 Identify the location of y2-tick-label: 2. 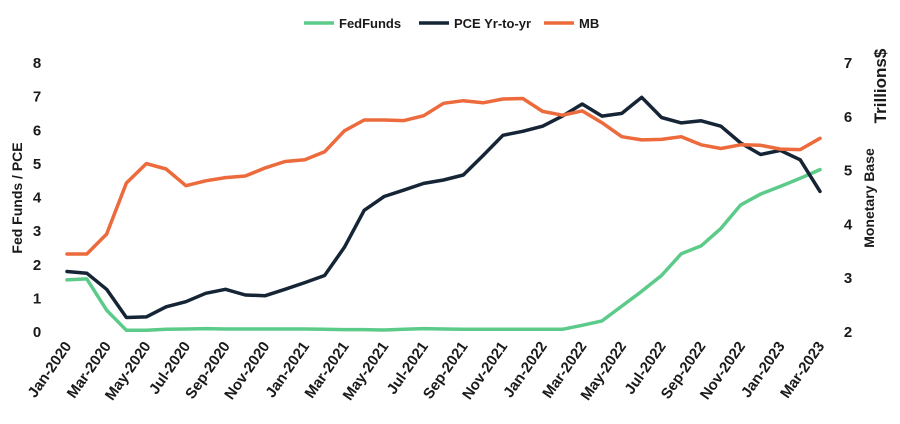
(848, 332).